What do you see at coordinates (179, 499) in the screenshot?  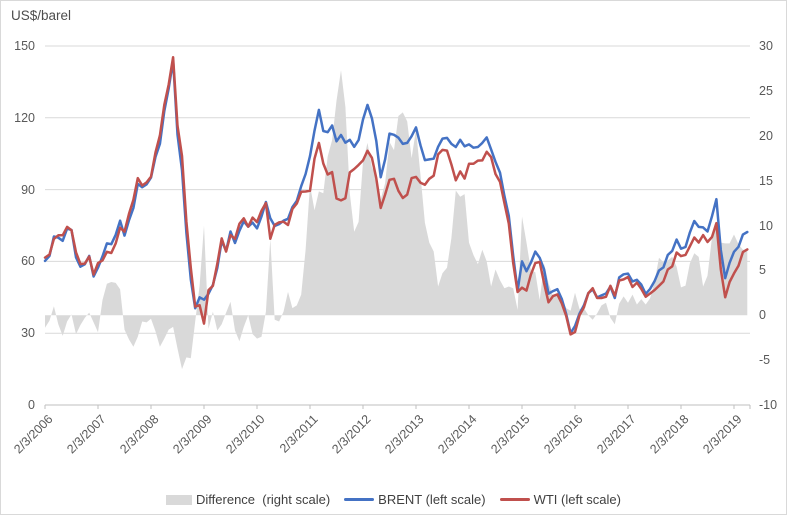 I see `difference-area-swatch` at bounding box center [179, 499].